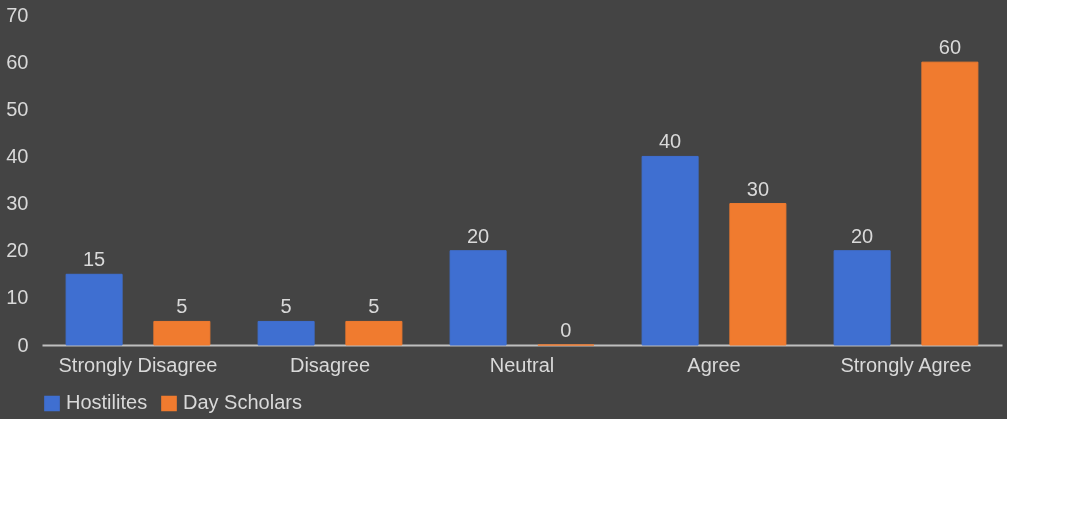 This screenshot has height=506, width=1087. I want to click on x-tick-label: Agree, so click(714, 364).